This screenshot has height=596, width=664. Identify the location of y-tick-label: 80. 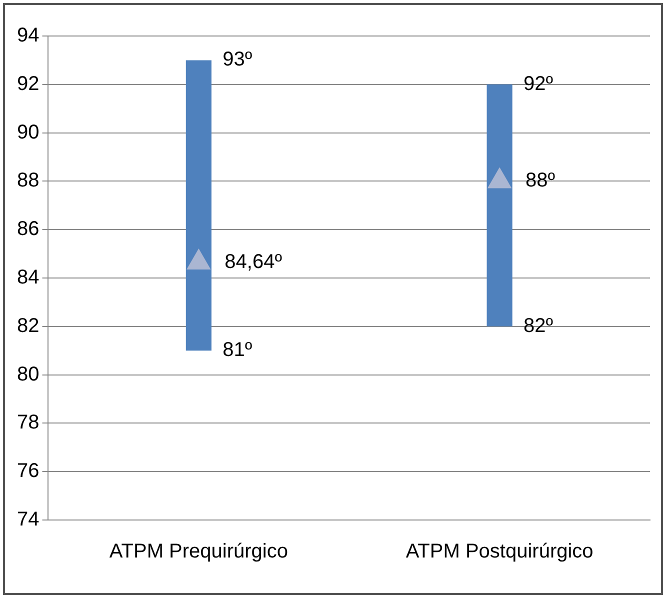
(28, 374).